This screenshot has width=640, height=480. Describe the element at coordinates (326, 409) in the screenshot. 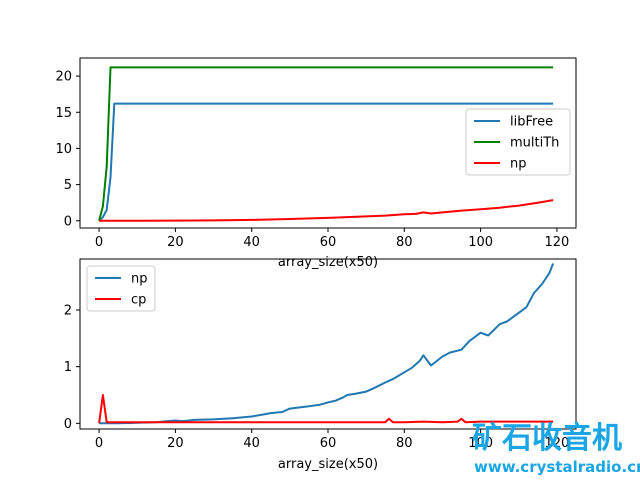

I see `series-line-cp` at that location.